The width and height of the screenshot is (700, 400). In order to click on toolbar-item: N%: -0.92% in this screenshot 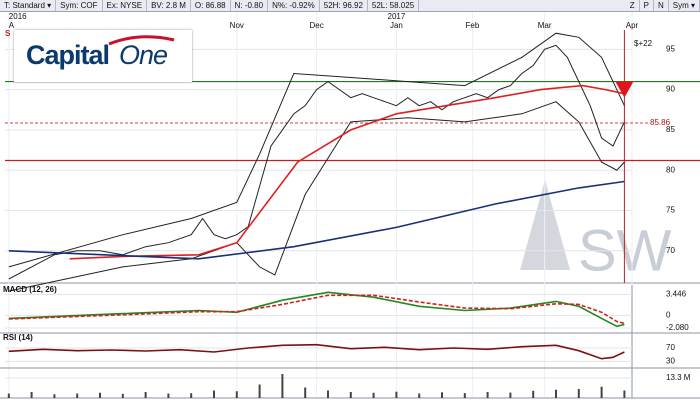, I will do `click(294, 5)`.